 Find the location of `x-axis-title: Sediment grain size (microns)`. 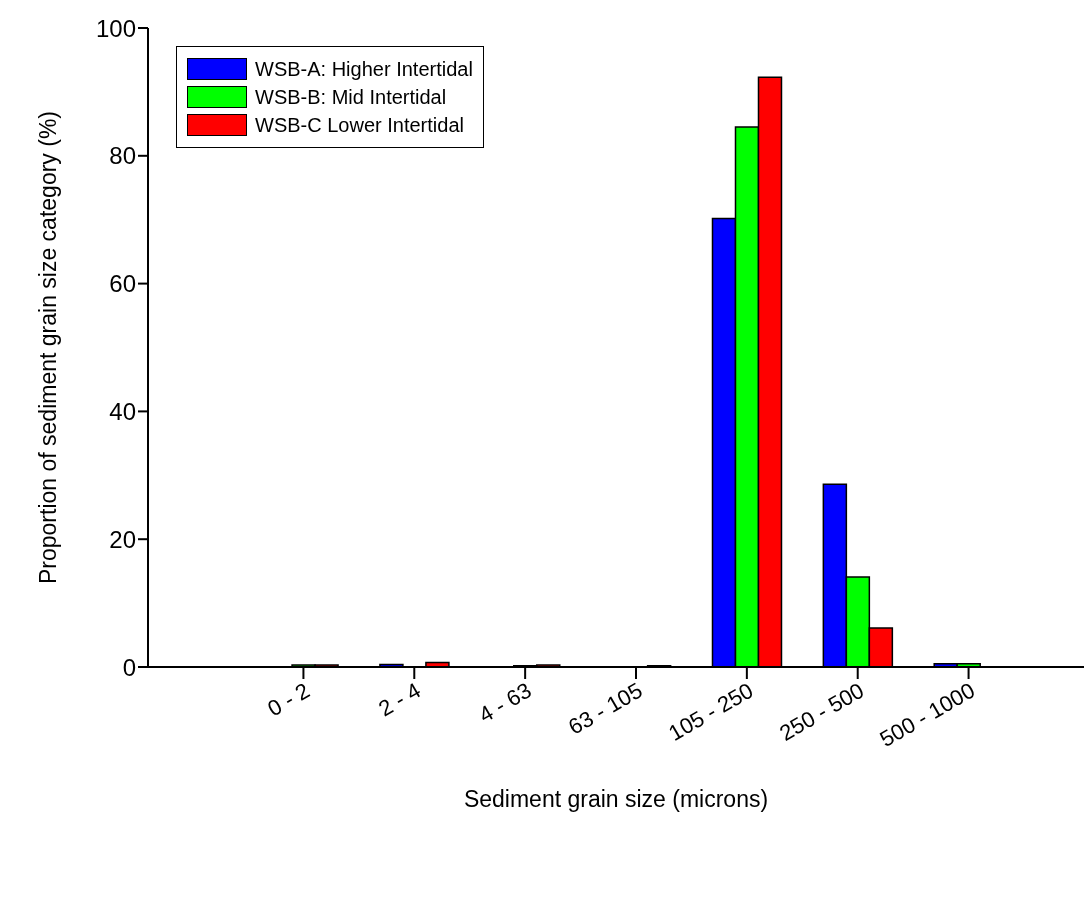

x-axis-title: Sediment grain size (microns) is located at coordinates (616, 799).